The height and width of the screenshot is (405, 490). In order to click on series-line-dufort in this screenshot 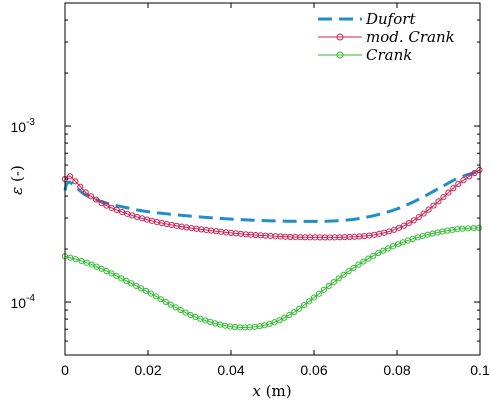, I will do `click(272, 196)`.